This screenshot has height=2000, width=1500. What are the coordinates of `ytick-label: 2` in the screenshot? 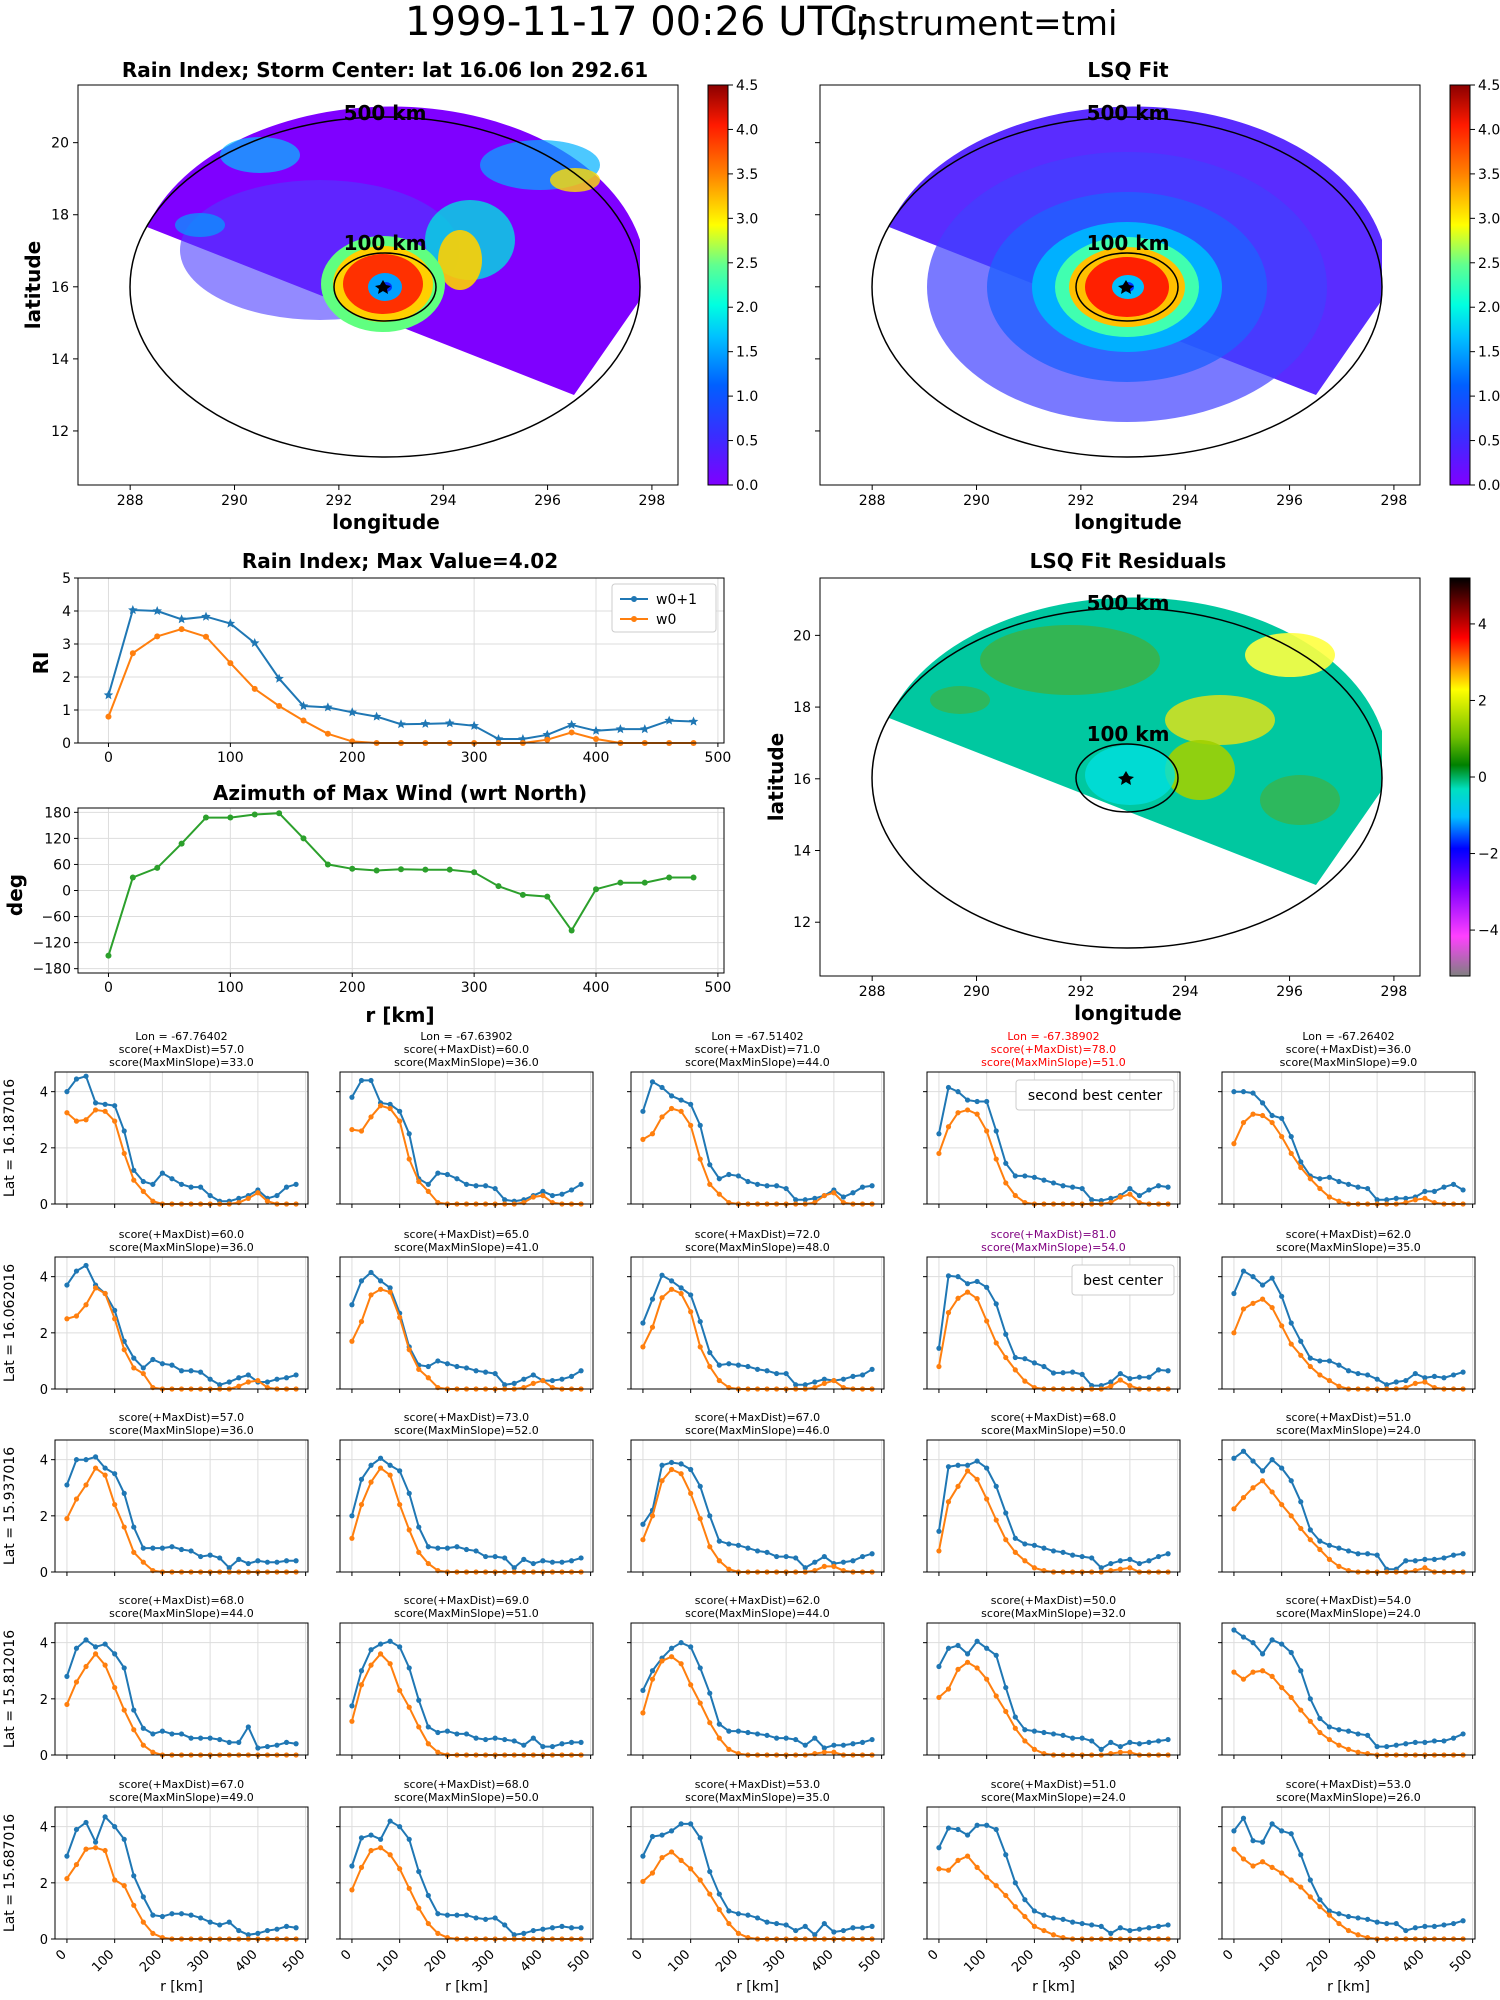 It's located at (44, 1334).